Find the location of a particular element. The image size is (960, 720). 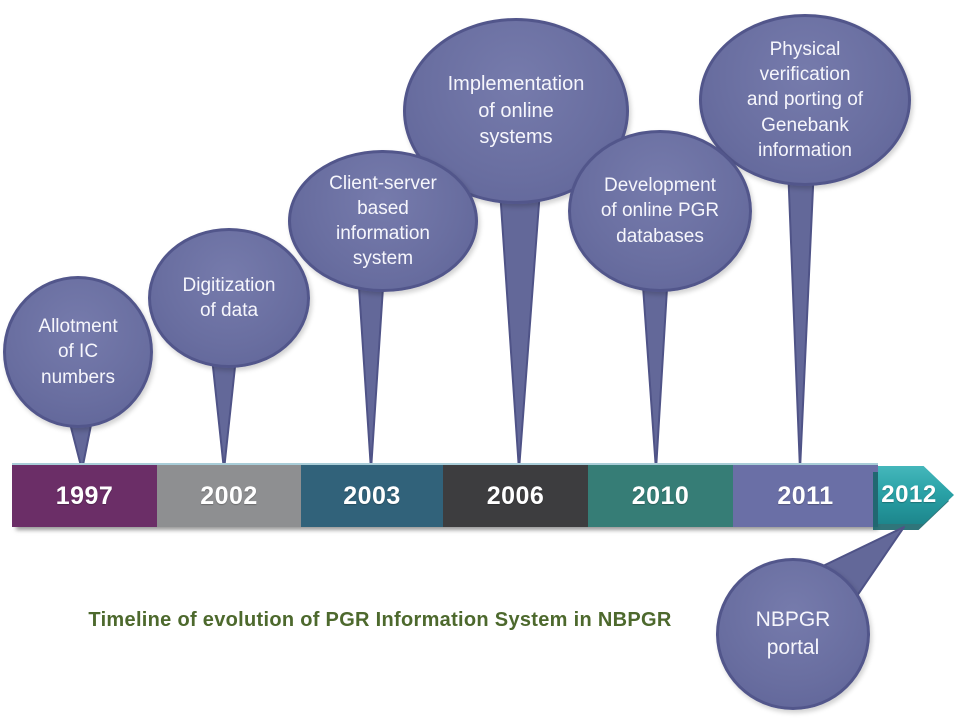

segment-2011: 2011 is located at coordinates (805, 496).